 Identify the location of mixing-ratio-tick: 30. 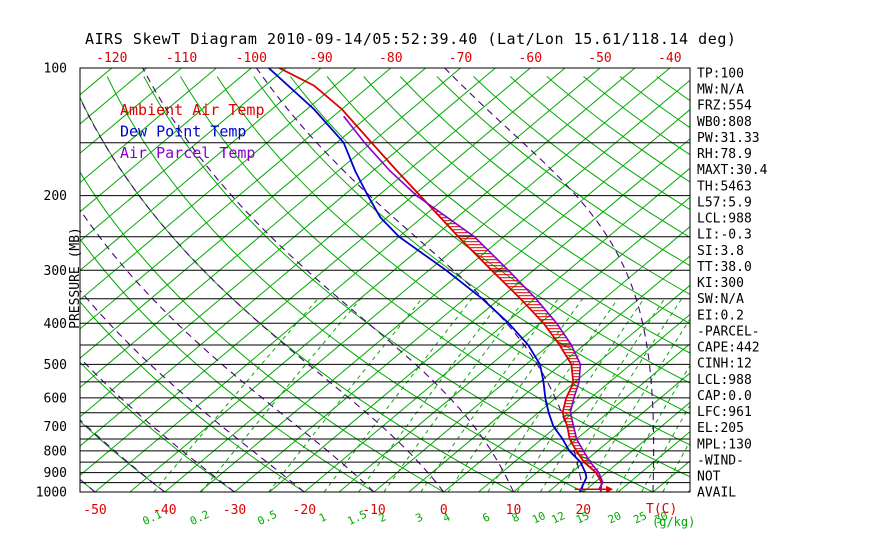
(662, 517).